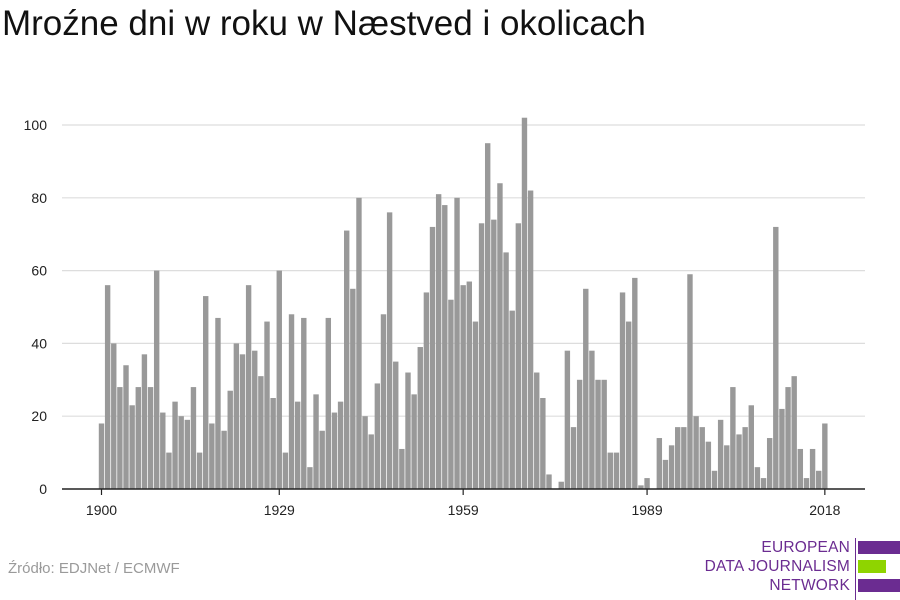 The image size is (900, 600). I want to click on y-tick-label: 80, so click(39, 198).